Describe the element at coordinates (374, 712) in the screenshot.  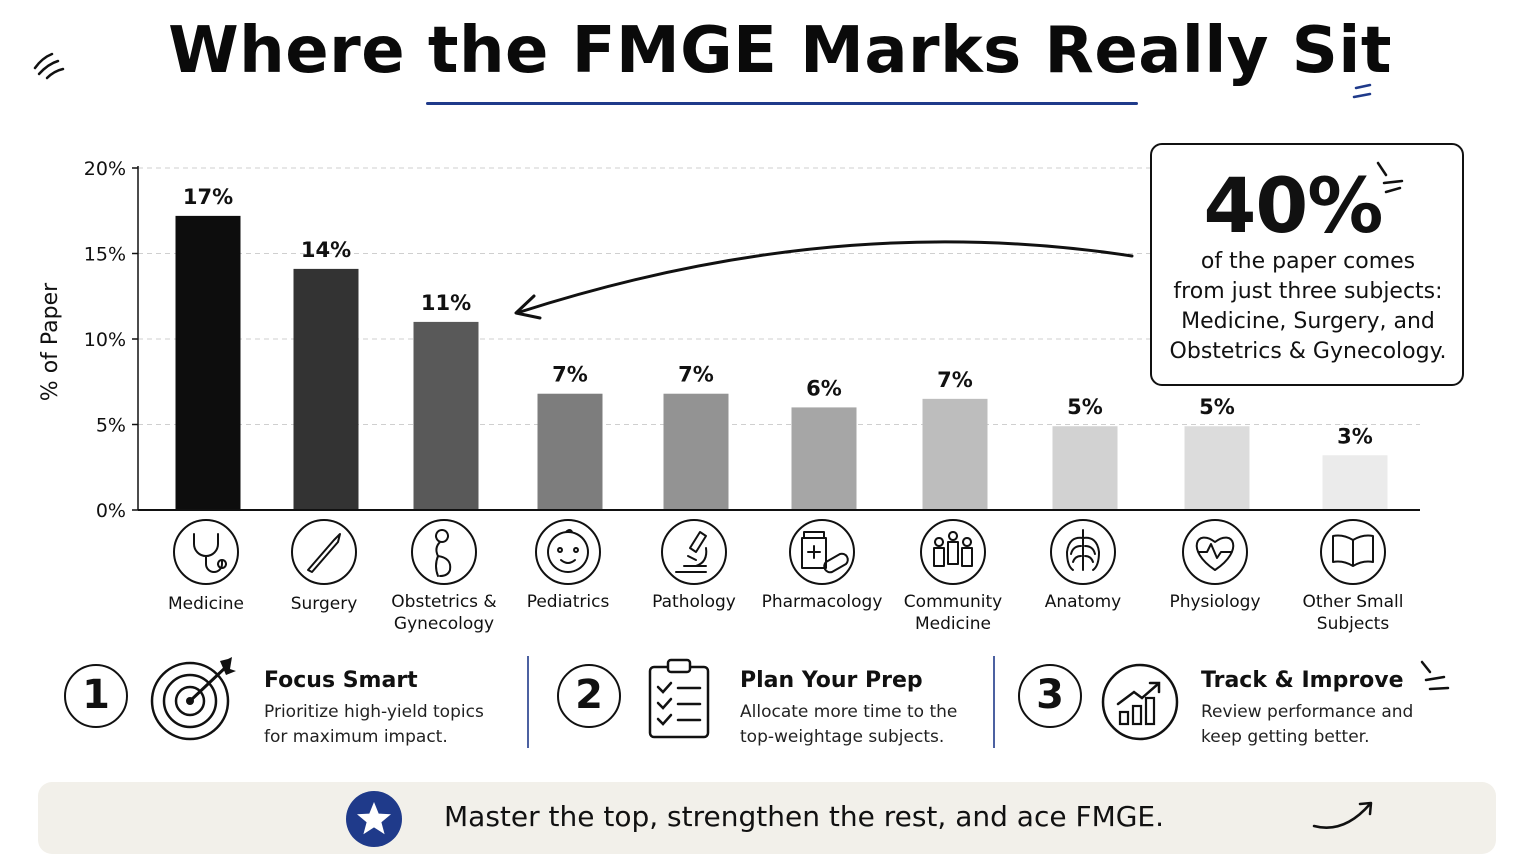
I see `step-description-line: Prioritize high-yield topics` at that location.